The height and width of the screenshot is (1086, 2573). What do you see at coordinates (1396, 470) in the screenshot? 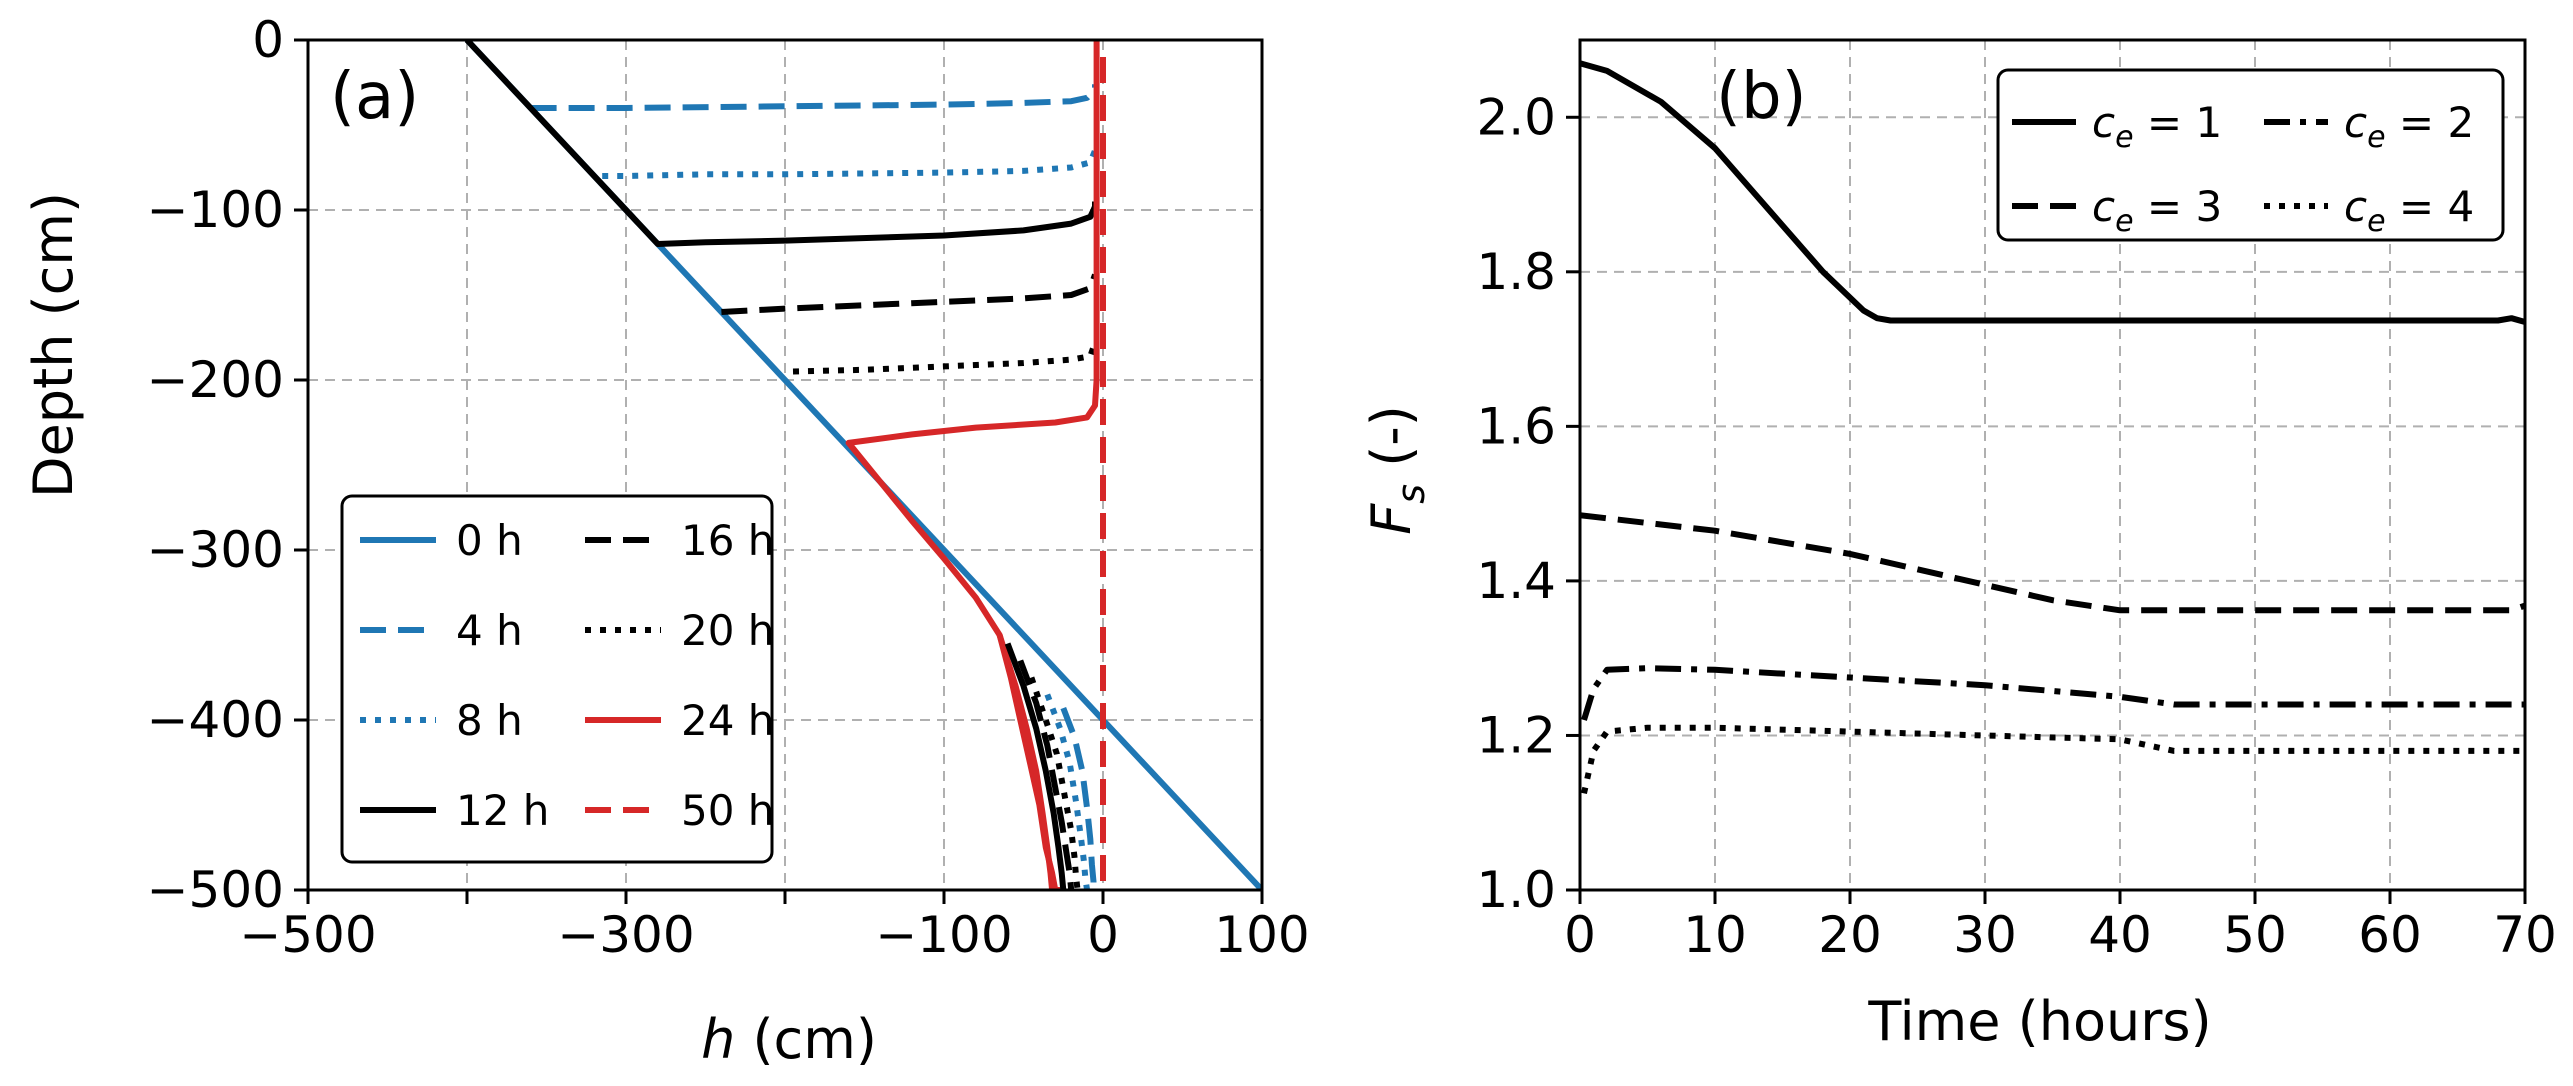
I see `panel-b-ylabel: Fs (-)` at bounding box center [1396, 470].